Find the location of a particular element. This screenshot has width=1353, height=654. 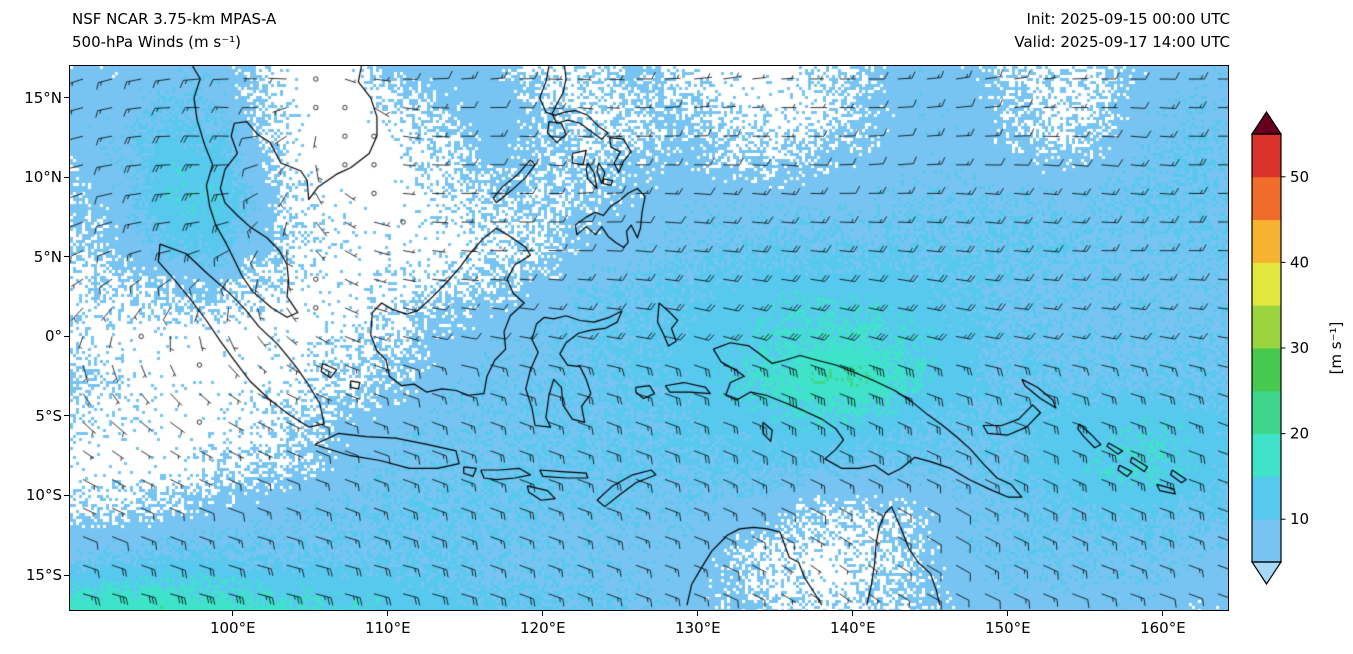

colorbar-tick-label: 30 is located at coordinates (1299, 348).